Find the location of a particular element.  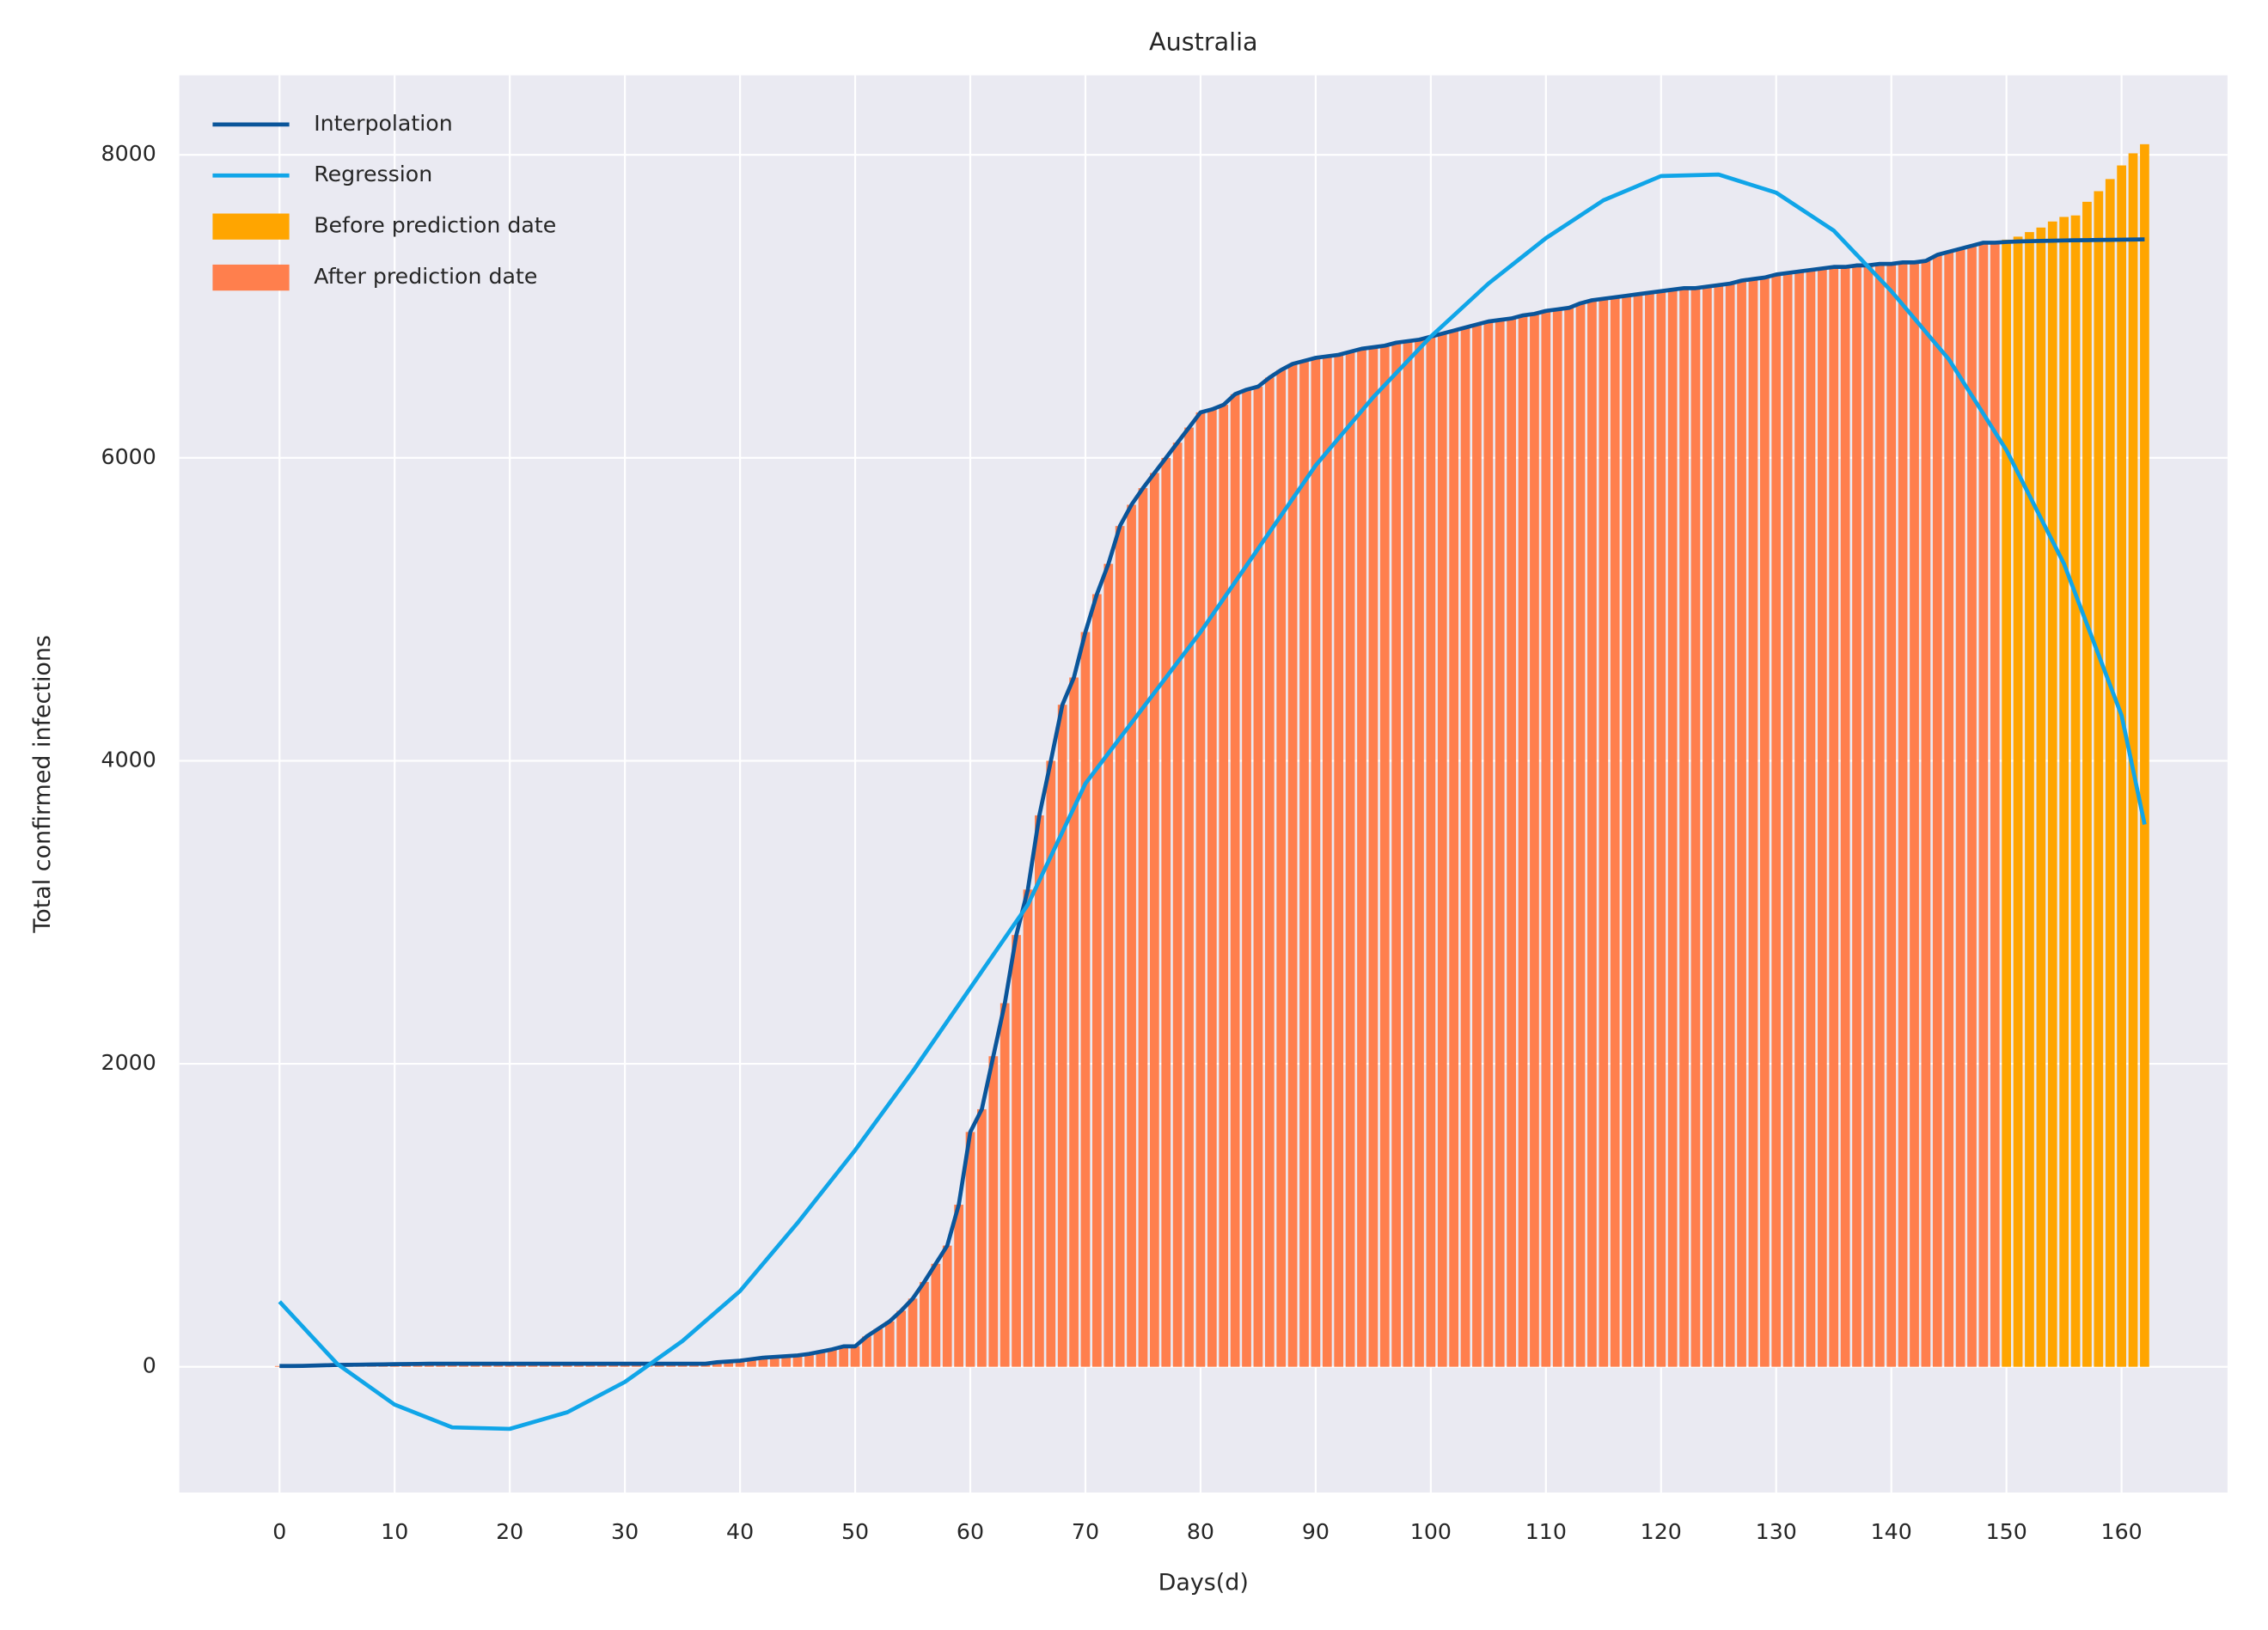

y-tick-label: 0 is located at coordinates (149, 1365).